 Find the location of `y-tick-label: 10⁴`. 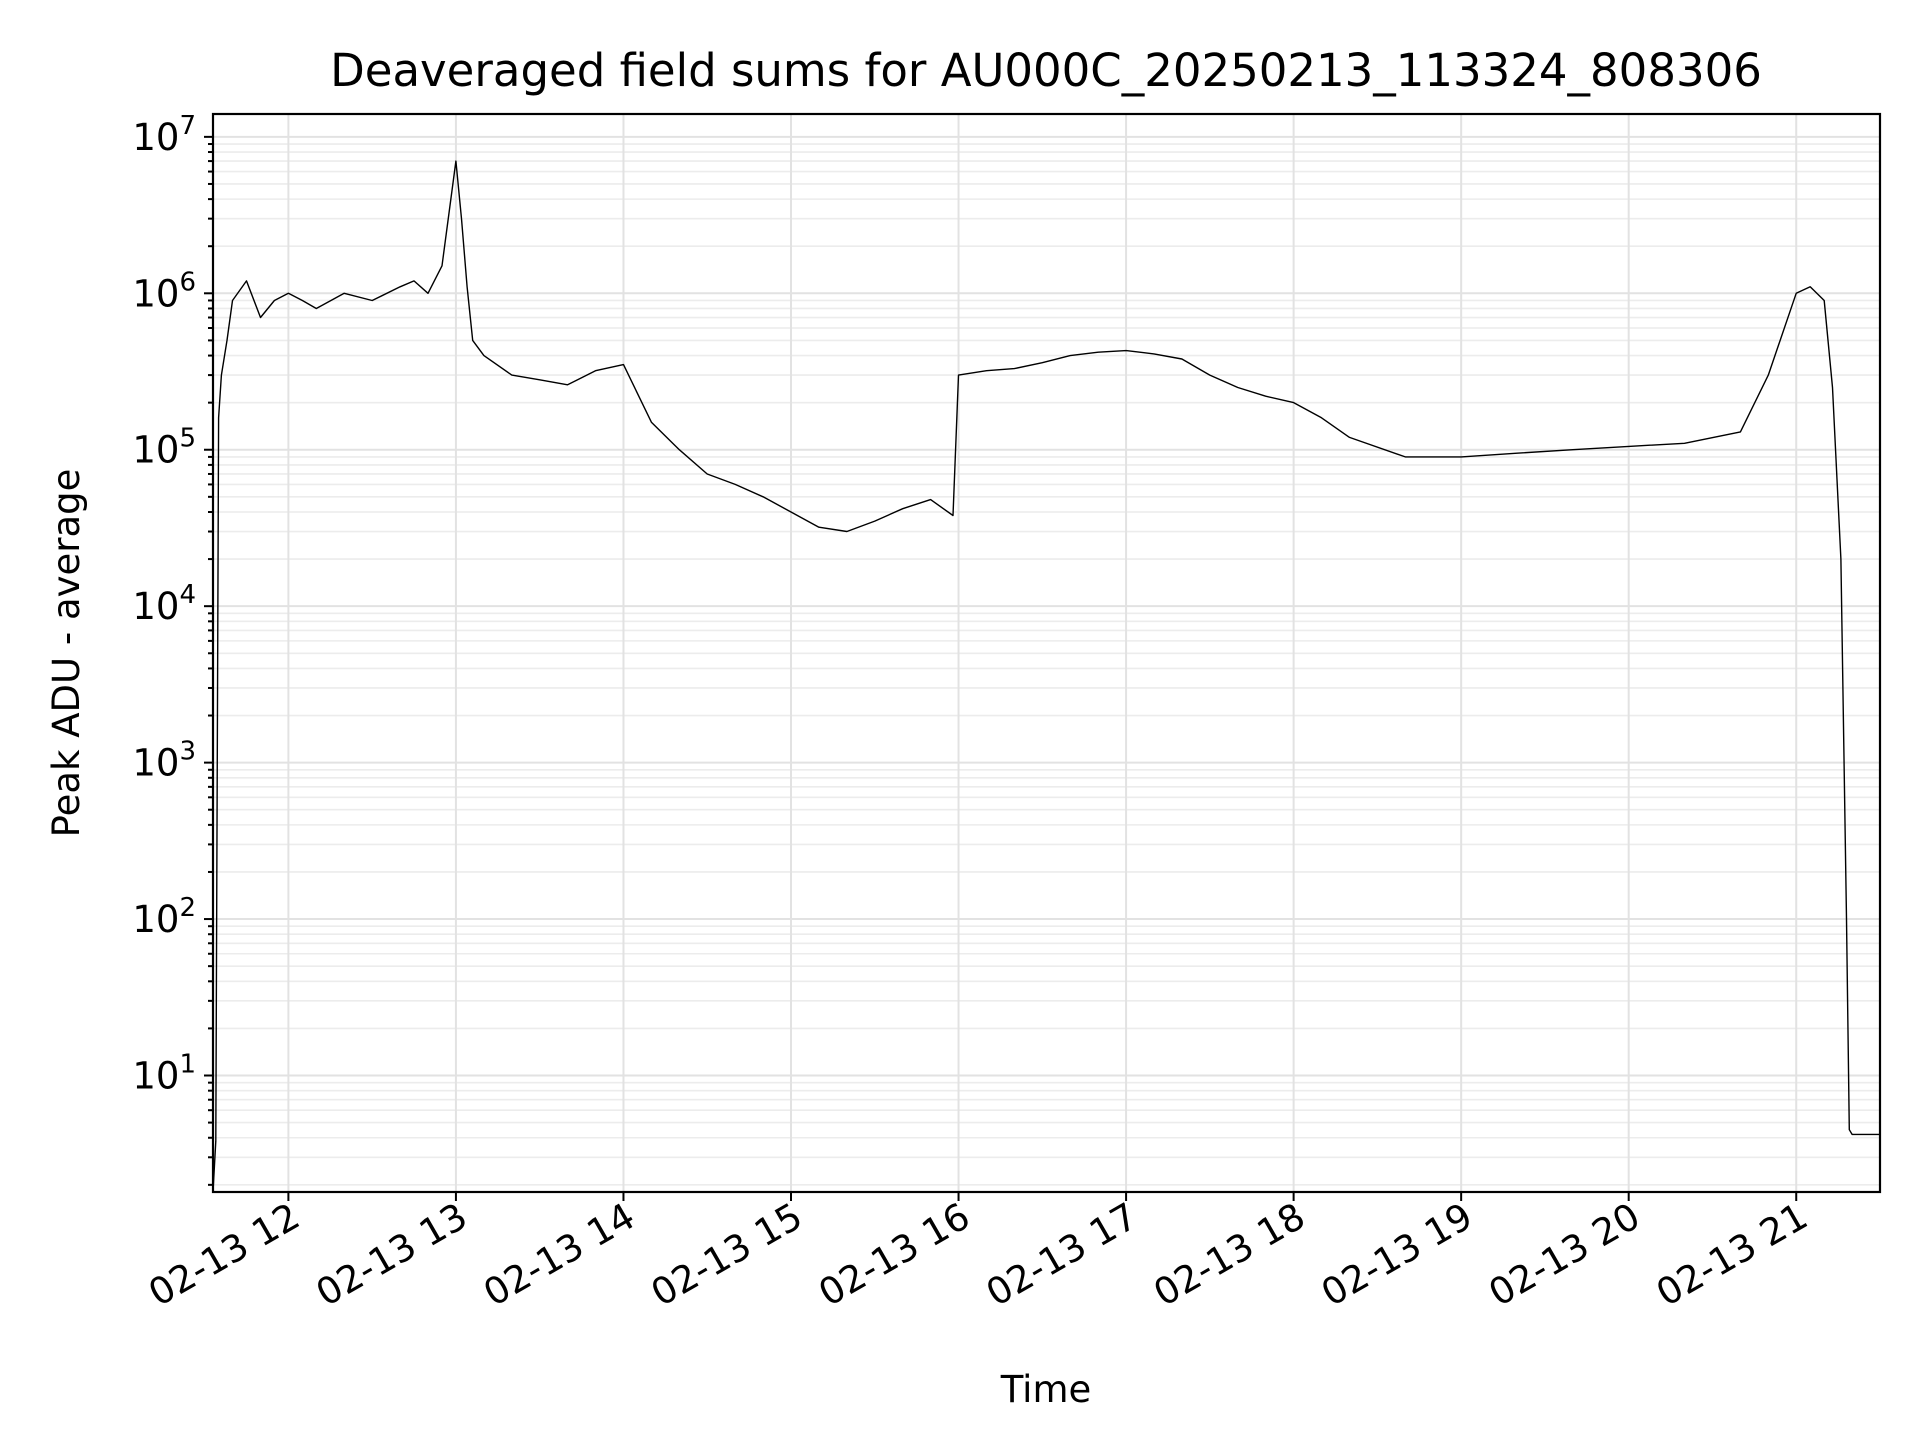

y-tick-label: 10⁴ is located at coordinates (164, 604).